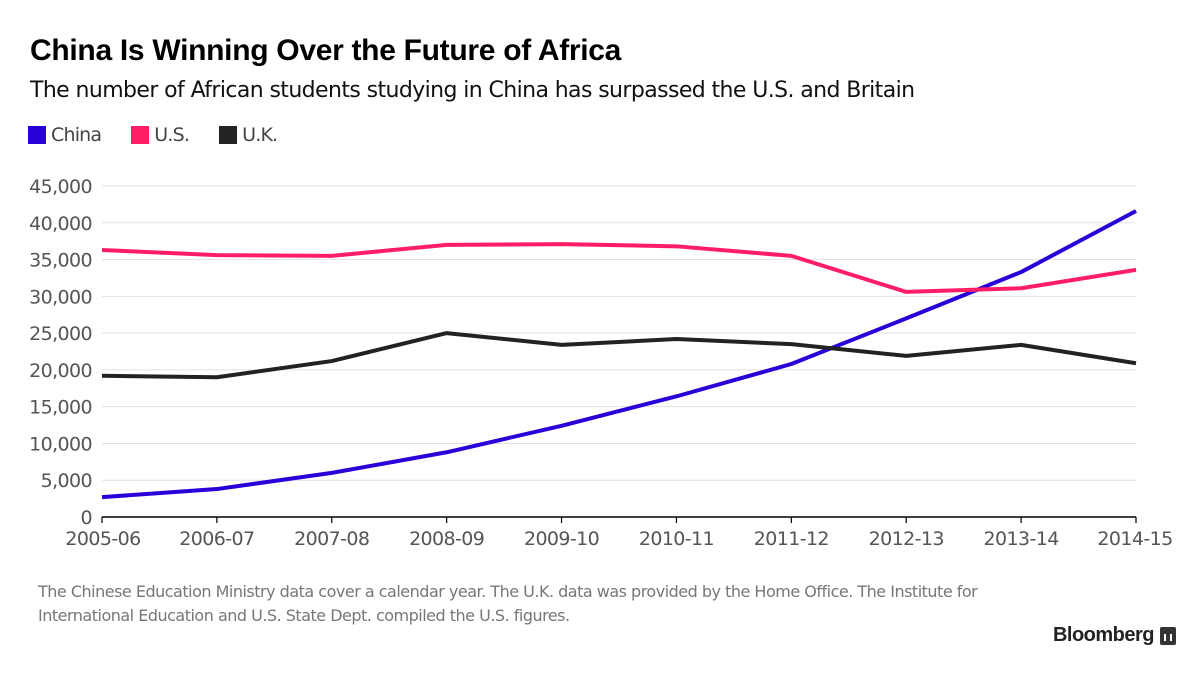 Image resolution: width=1200 pixels, height=673 pixels. Describe the element at coordinates (172, 135) in the screenshot. I see `legend-label-us: U.S.` at that location.